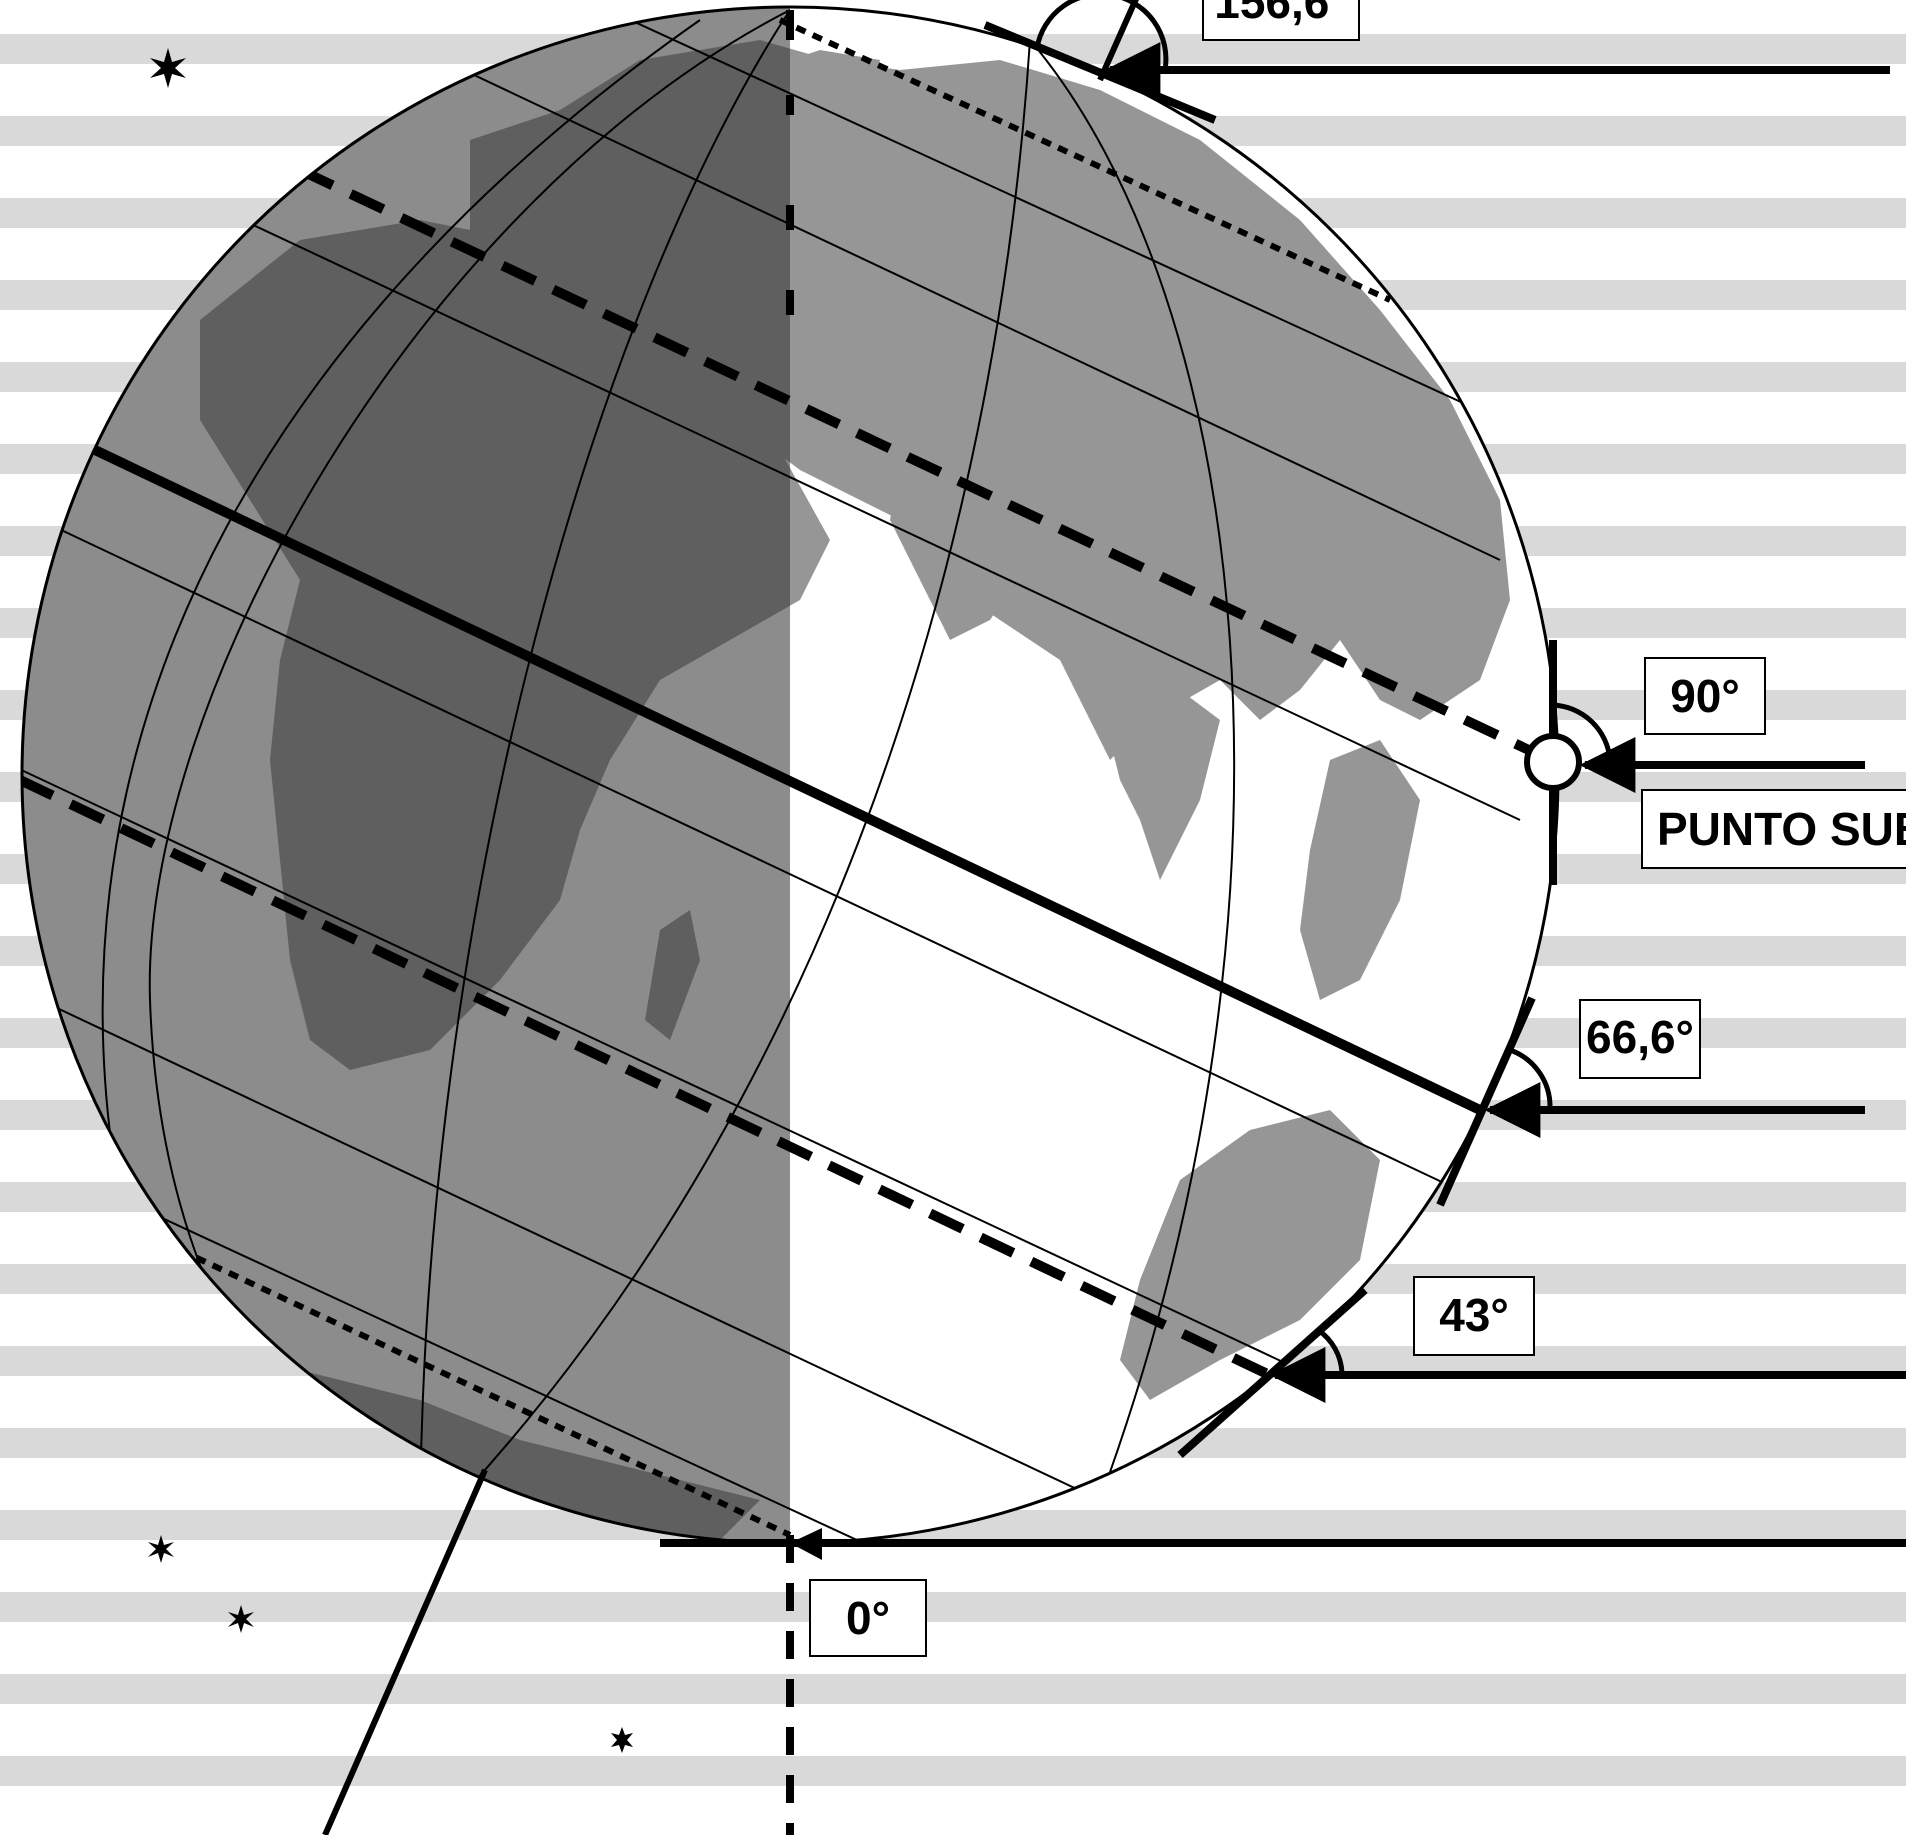 This screenshot has height=1835, width=1906. What do you see at coordinates (485, 1392) in the screenshot?
I see `antarctic-circle-line` at bounding box center [485, 1392].